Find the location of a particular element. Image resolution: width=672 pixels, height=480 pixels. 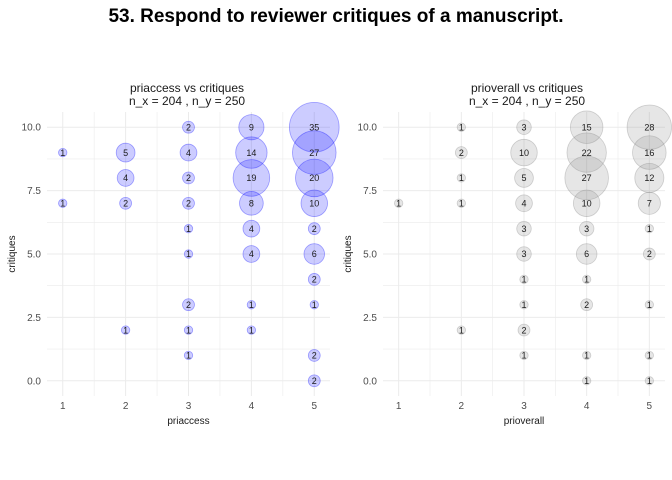

data-label: 20 is located at coordinates (314, 178).